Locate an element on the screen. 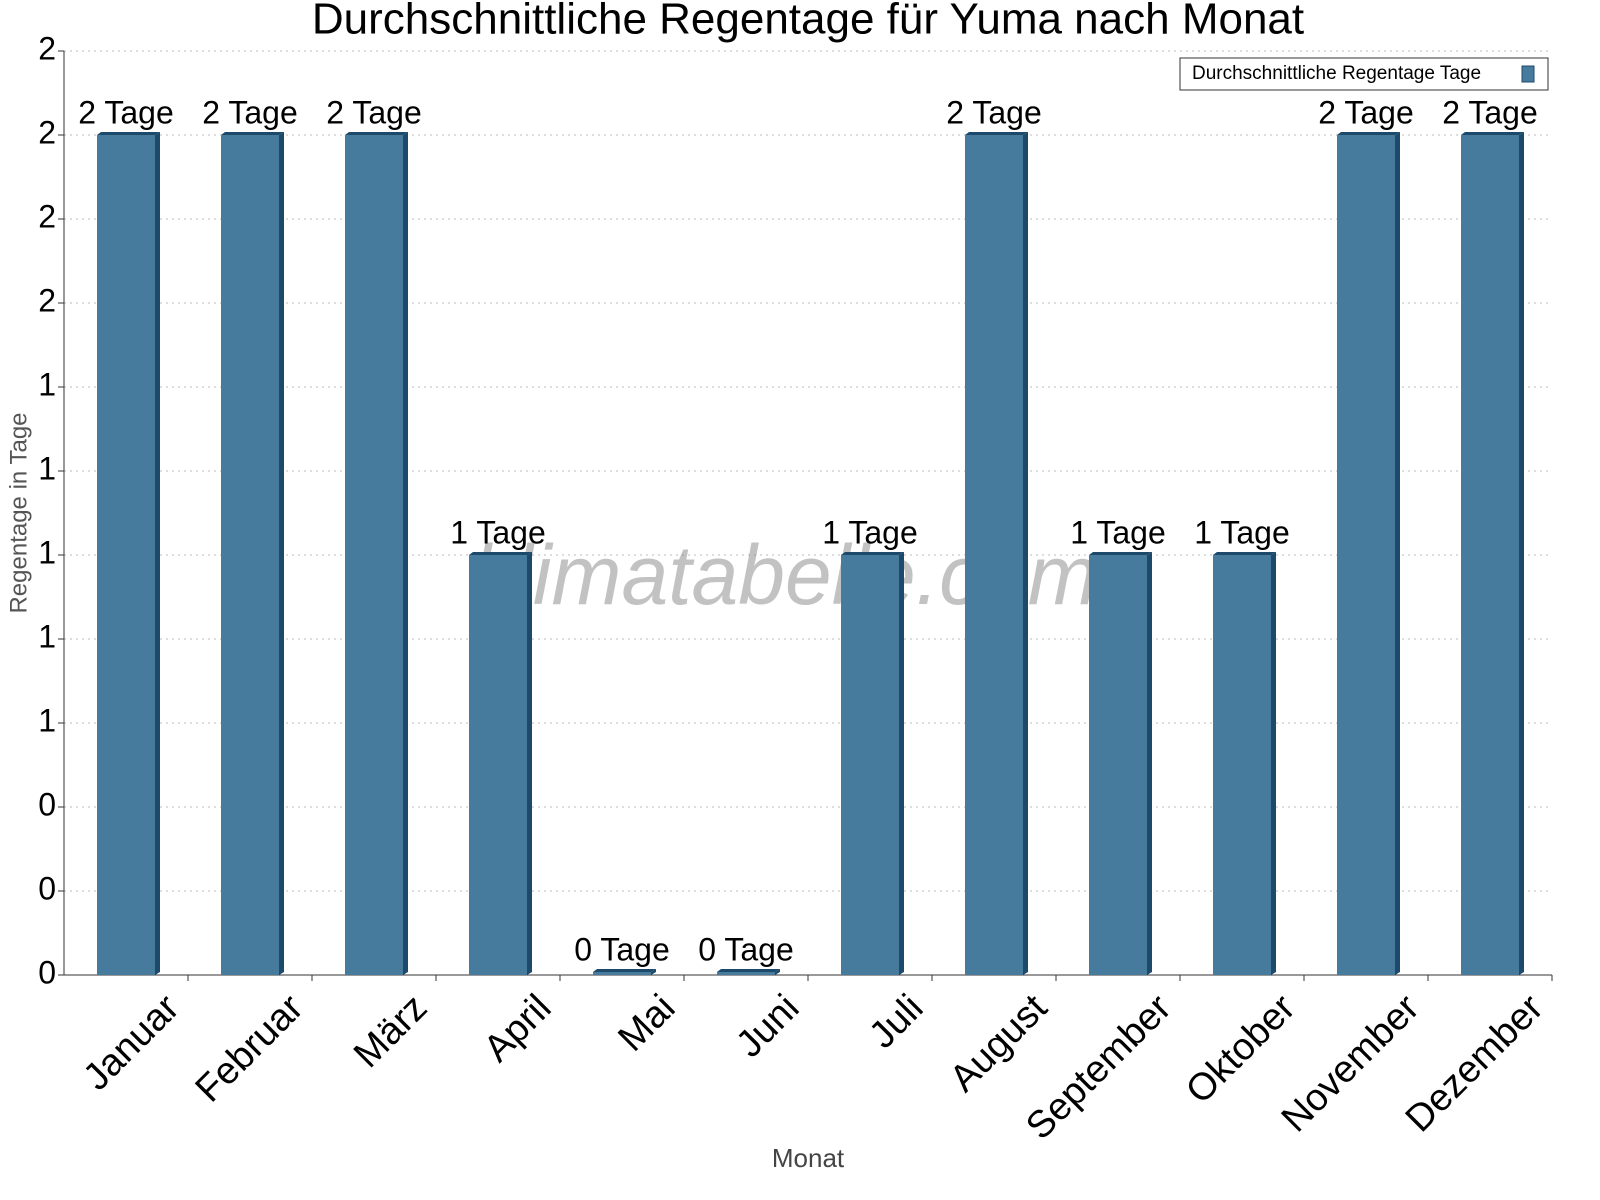  x-tick-label: August is located at coordinates (999, 1043).